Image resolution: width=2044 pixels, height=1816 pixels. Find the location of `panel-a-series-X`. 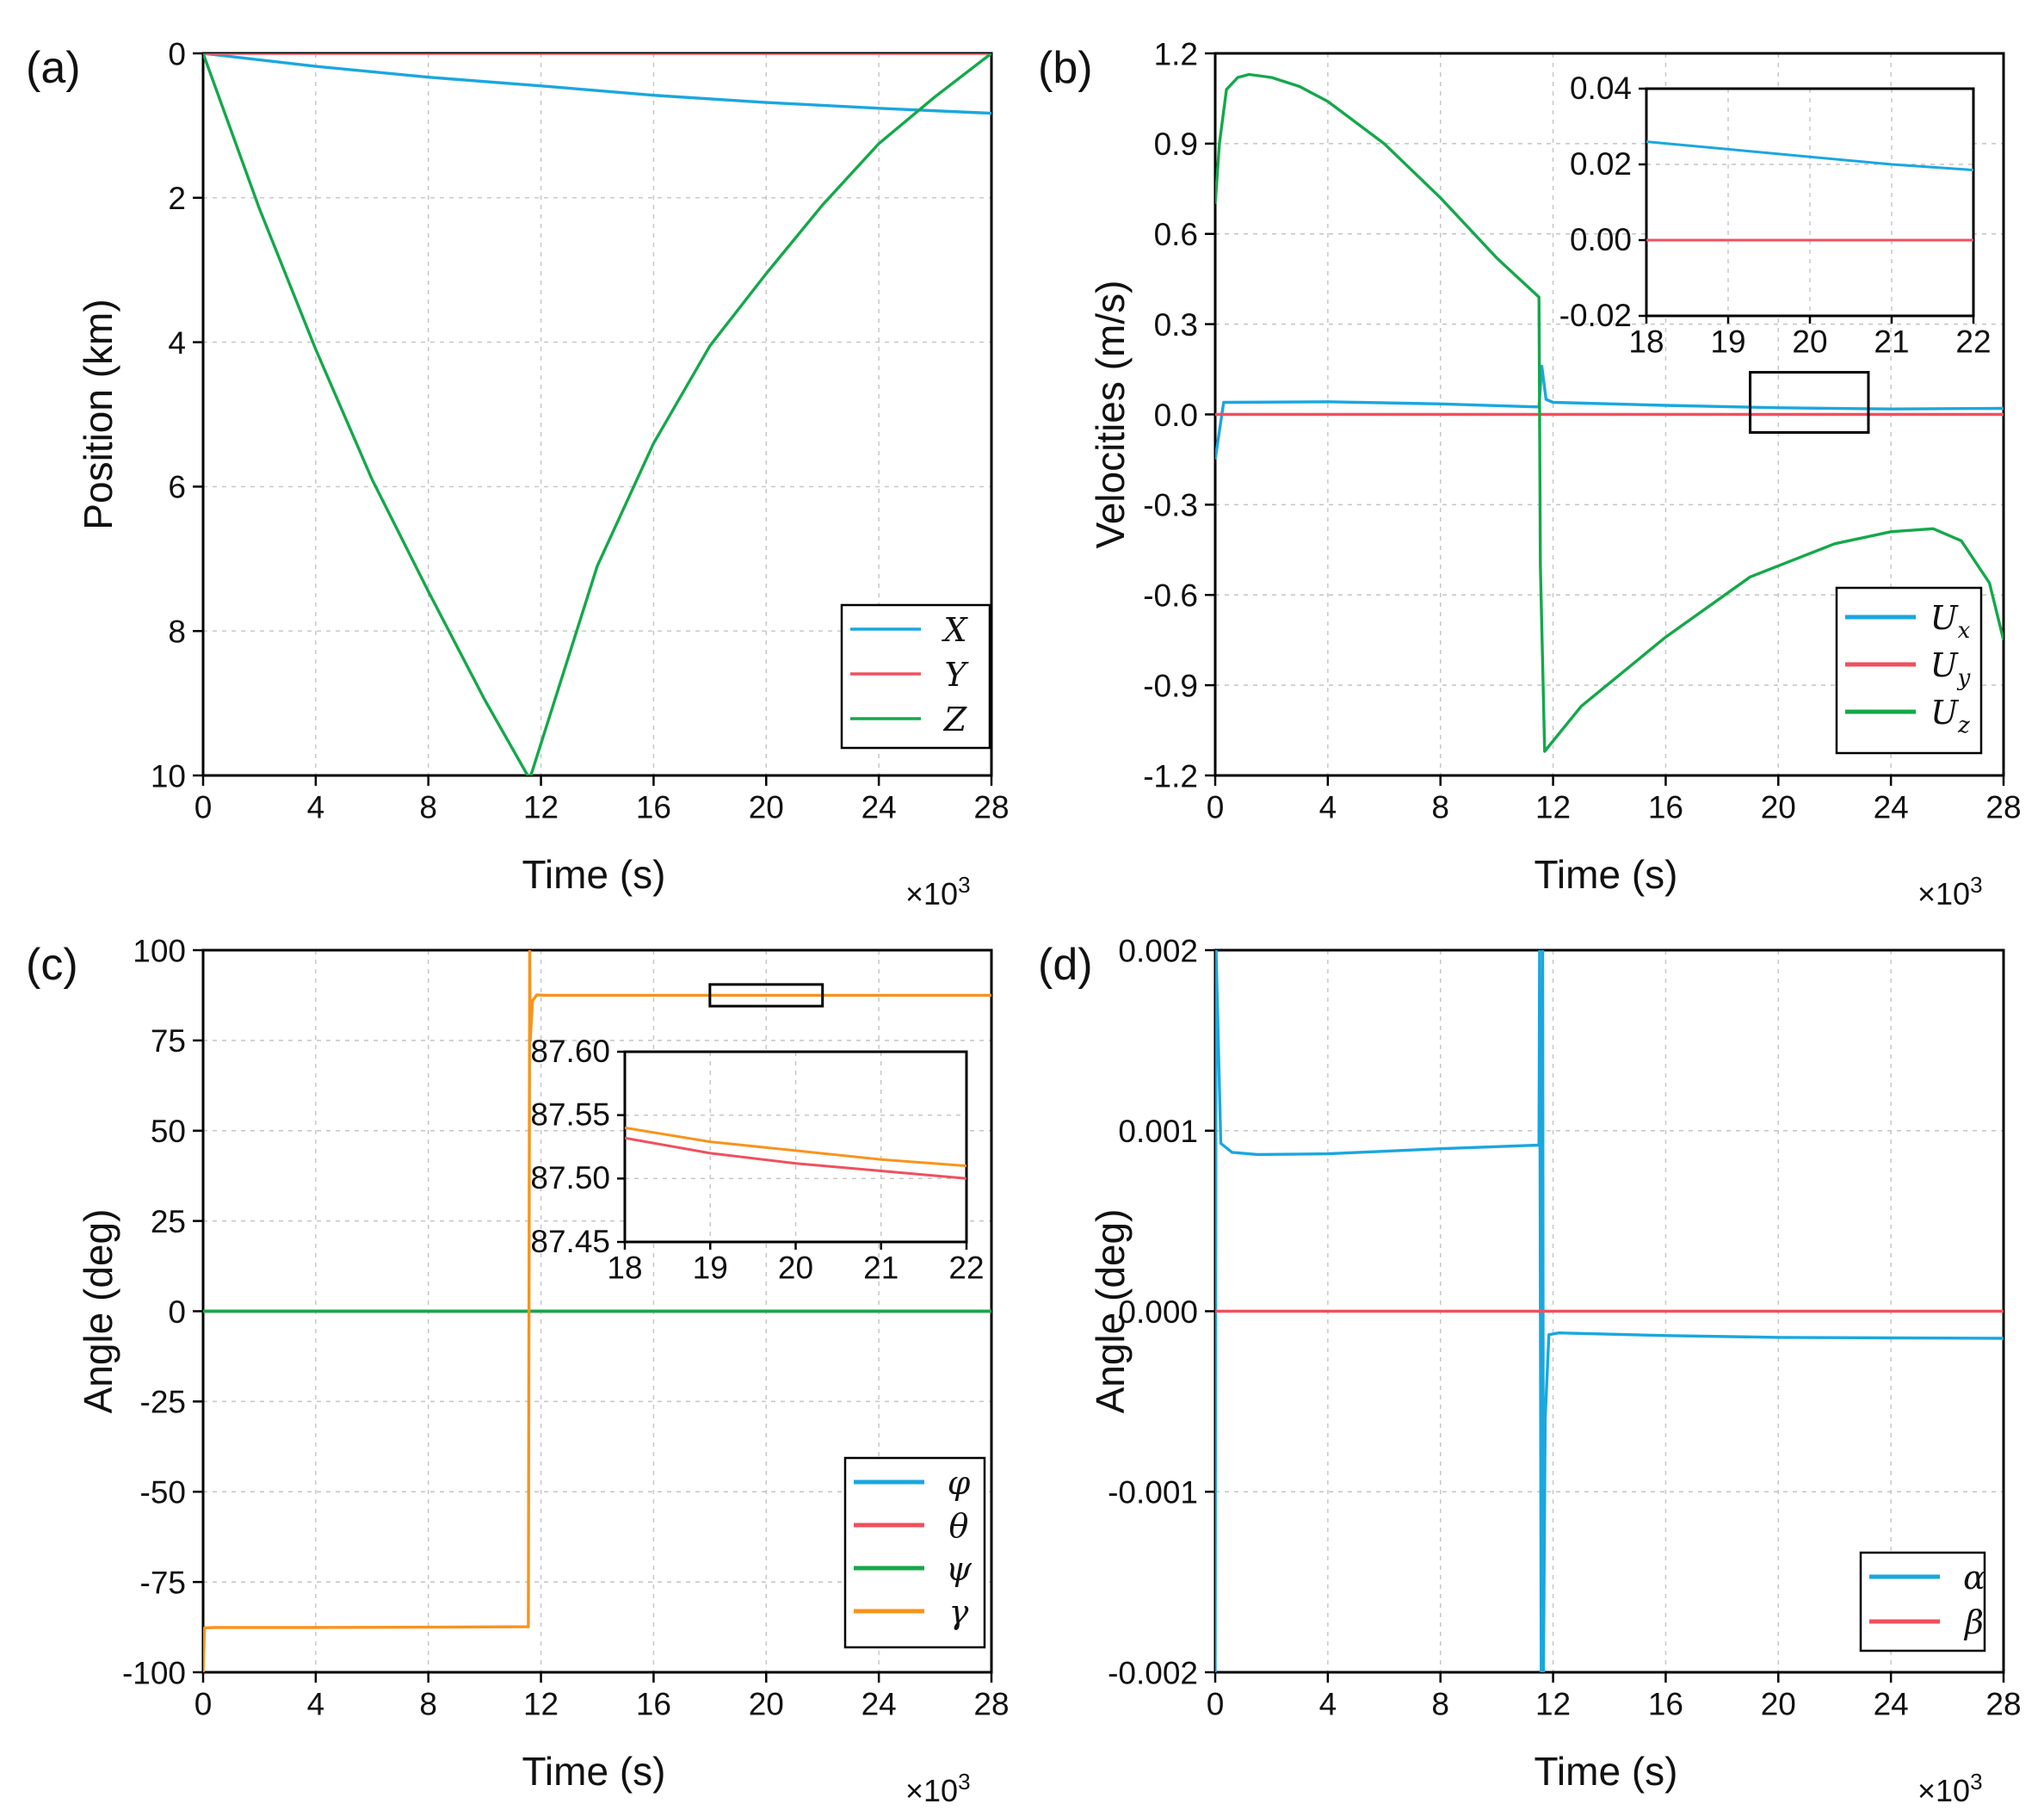

panel-a-series-X is located at coordinates (597, 84).